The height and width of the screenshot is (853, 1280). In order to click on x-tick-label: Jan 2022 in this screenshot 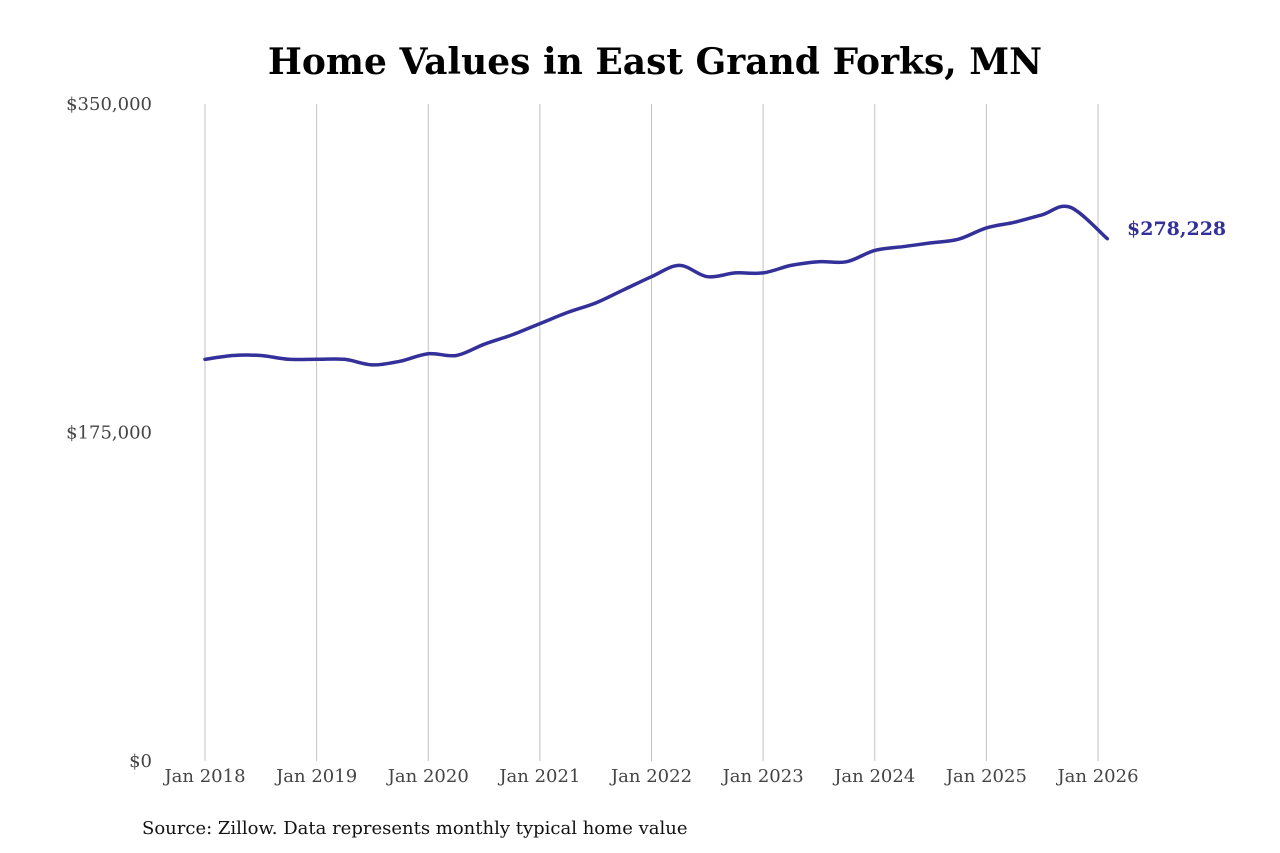, I will do `click(650, 776)`.